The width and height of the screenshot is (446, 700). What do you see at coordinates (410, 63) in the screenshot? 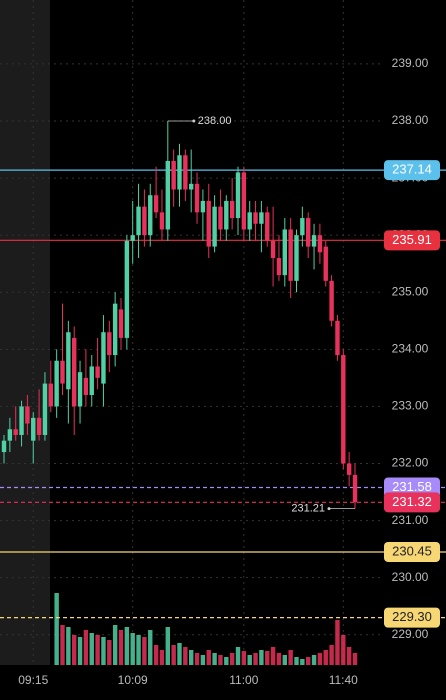
I see `y-tick-label: 239.00` at bounding box center [410, 63].